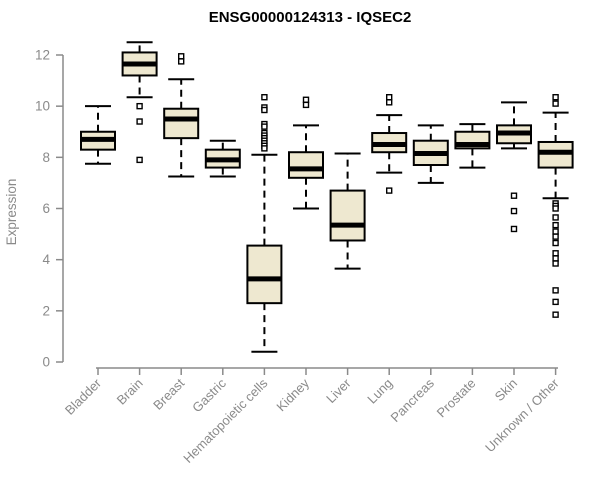 The image size is (600, 500). What do you see at coordinates (222, 158) in the screenshot?
I see `box-group-gastric` at bounding box center [222, 158].